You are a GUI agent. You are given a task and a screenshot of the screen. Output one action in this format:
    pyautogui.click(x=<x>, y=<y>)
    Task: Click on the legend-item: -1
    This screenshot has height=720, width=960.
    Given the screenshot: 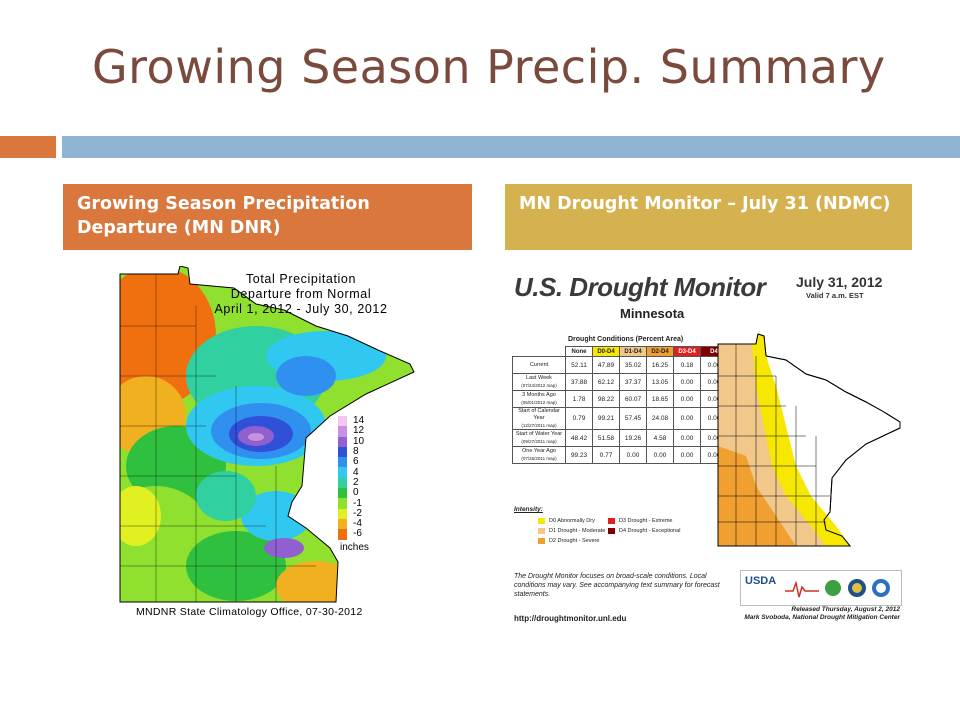 What is the action you would take?
    pyautogui.click(x=353, y=503)
    